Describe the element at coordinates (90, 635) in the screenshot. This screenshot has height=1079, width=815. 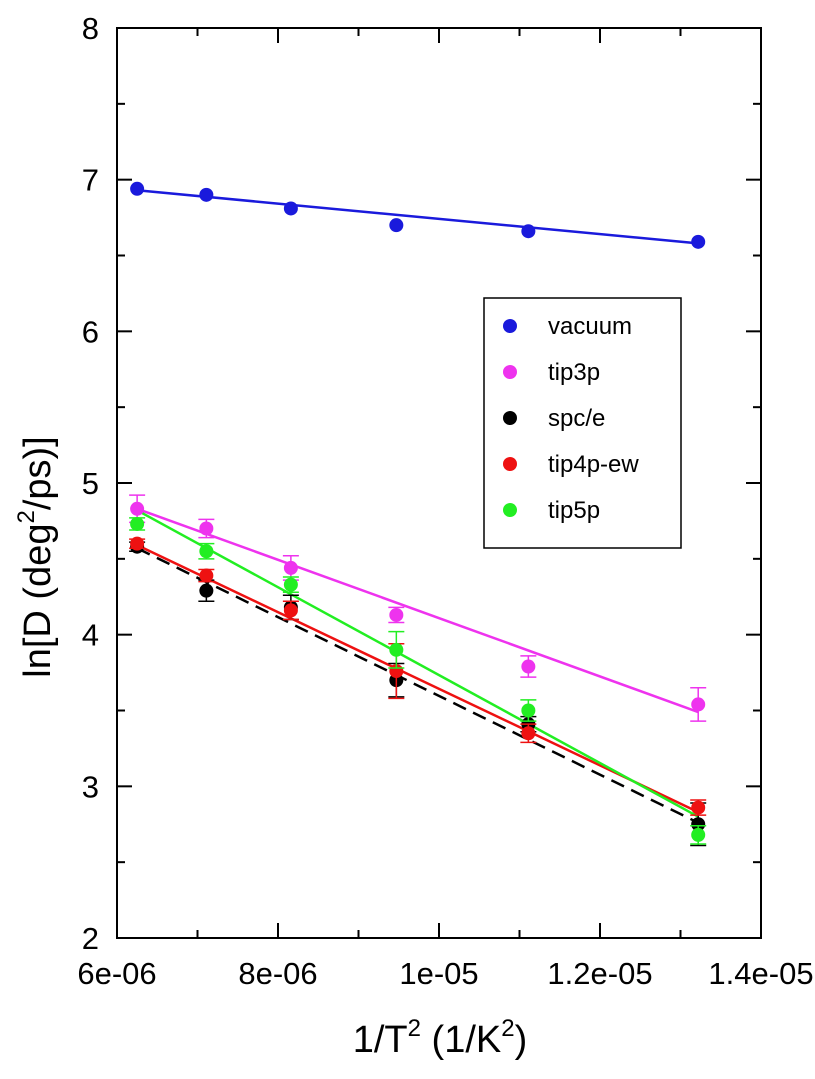
I see `y-tick-label: 4` at that location.